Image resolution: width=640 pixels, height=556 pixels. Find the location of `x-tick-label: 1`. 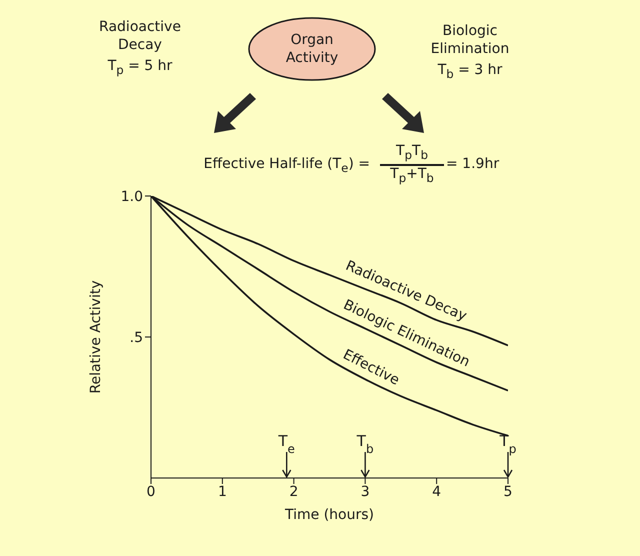

x-tick-label: 1 is located at coordinates (222, 492).